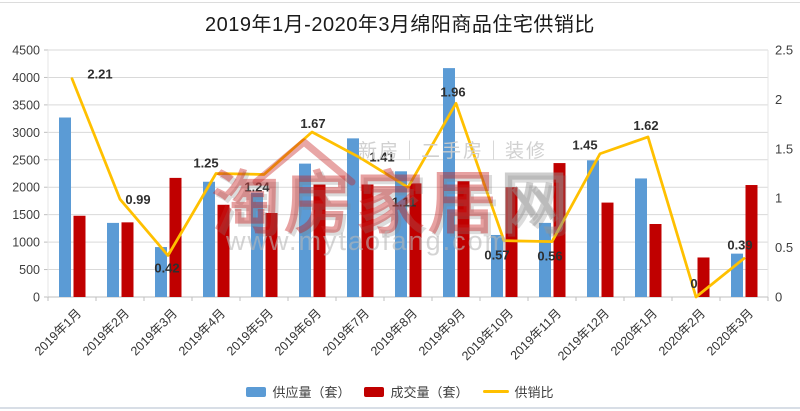  I want to click on ratio-data-label: 1.25, so click(205, 163).